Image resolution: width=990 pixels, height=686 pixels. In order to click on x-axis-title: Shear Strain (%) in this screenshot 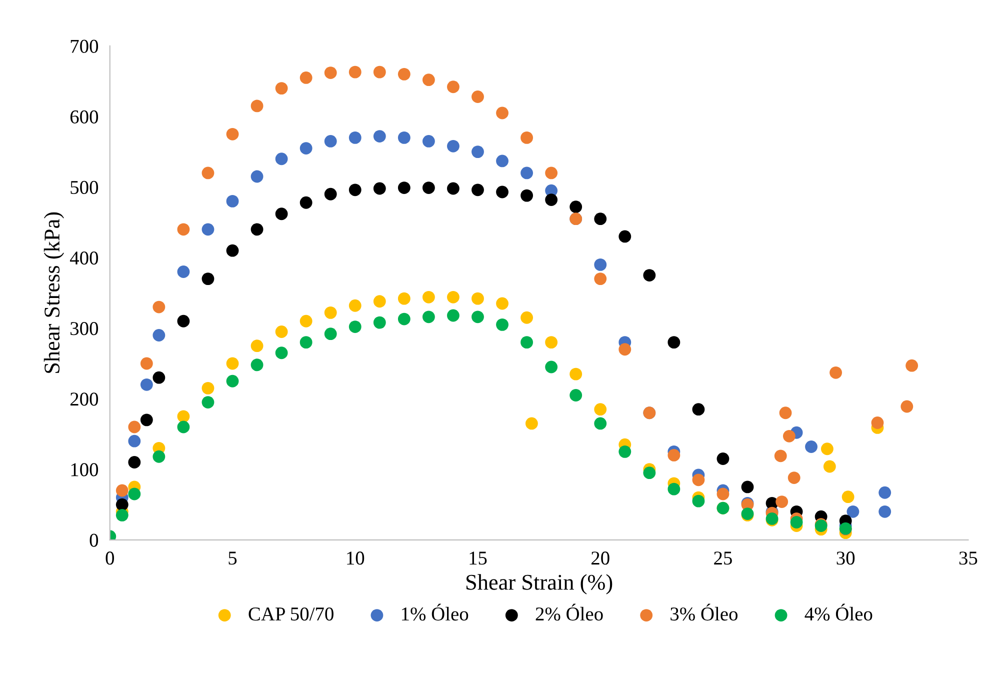, I will do `click(539, 584)`.